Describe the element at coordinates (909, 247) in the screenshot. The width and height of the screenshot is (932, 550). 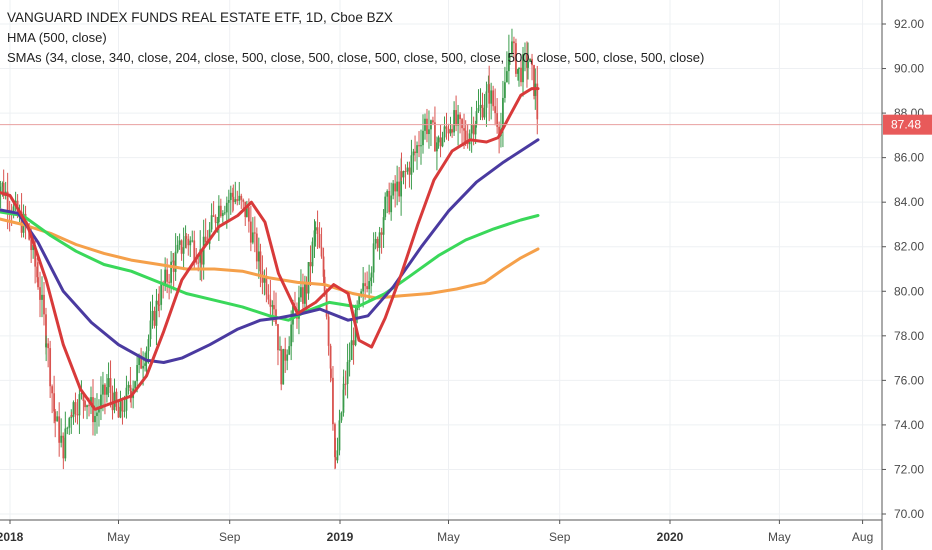
I see `y-tick-label: 82.00` at that location.